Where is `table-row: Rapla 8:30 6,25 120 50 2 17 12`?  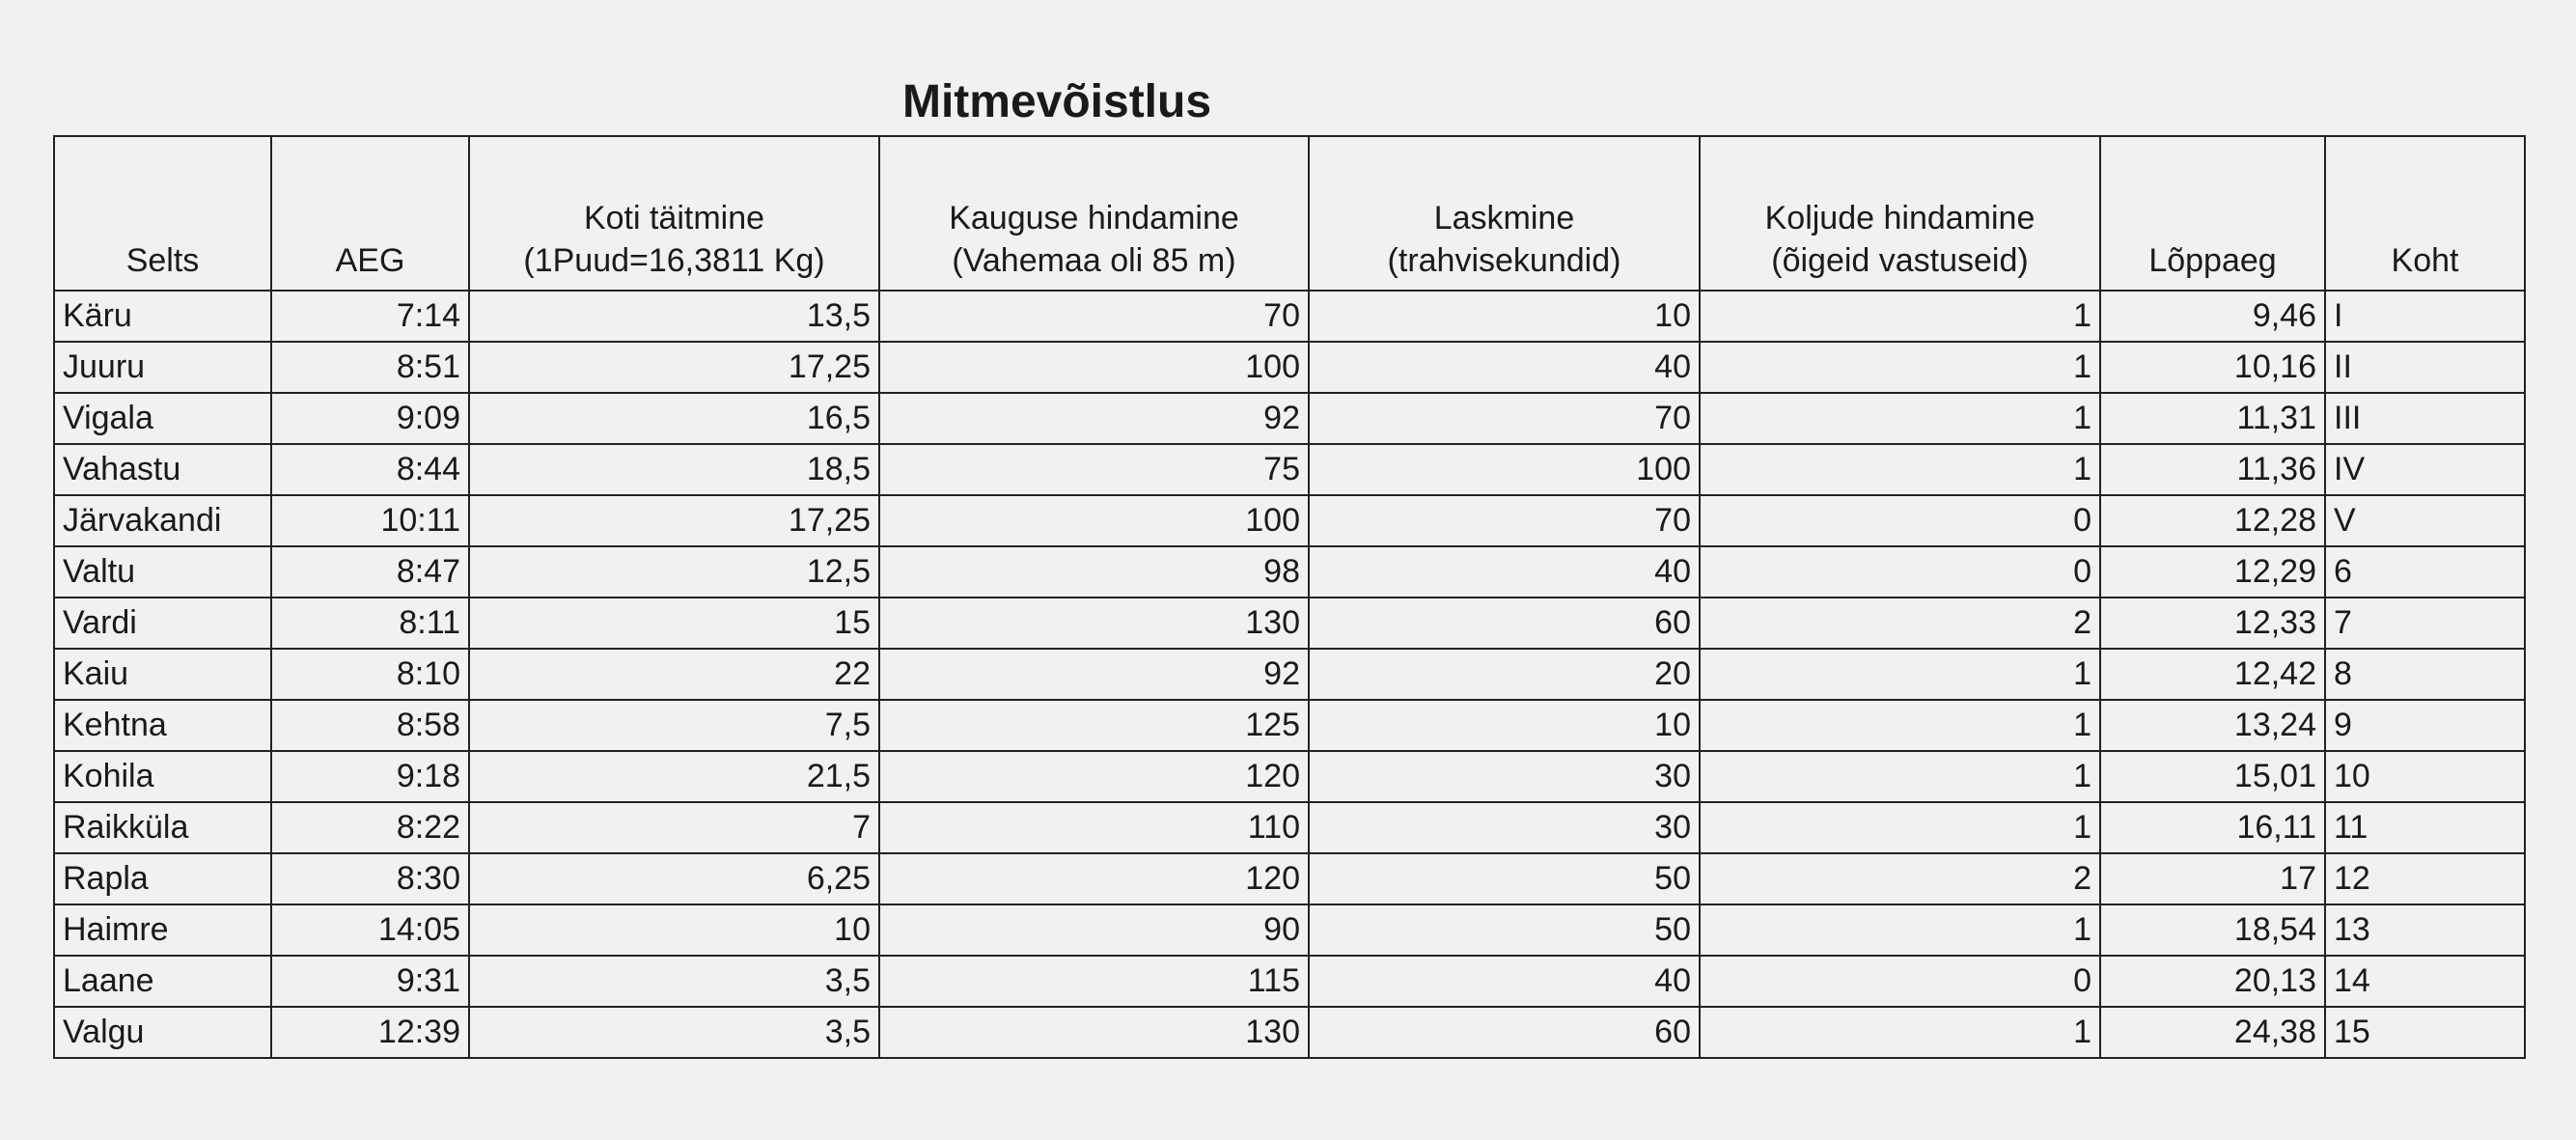
table-row: Rapla 8:30 6,25 120 50 2 17 12 is located at coordinates (1289, 878).